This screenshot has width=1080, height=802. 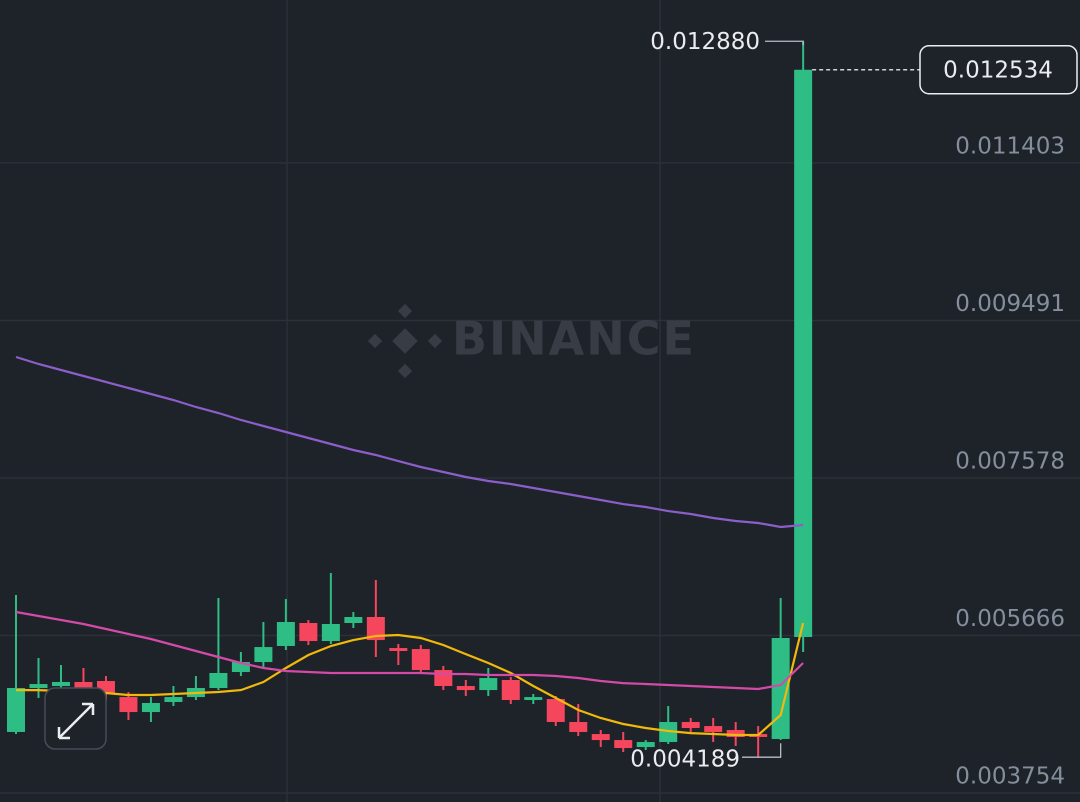 What do you see at coordinates (762, 750) in the screenshot?
I see `low-connector` at bounding box center [762, 750].